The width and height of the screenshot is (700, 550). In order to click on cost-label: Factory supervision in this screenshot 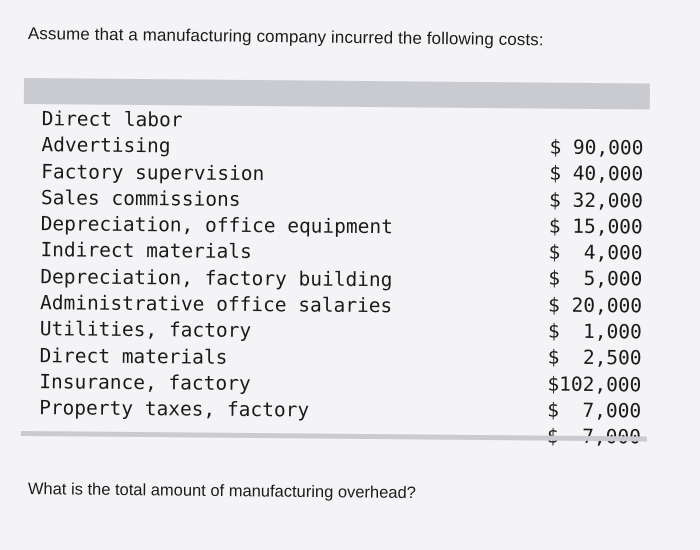, I will do `click(153, 172)`.